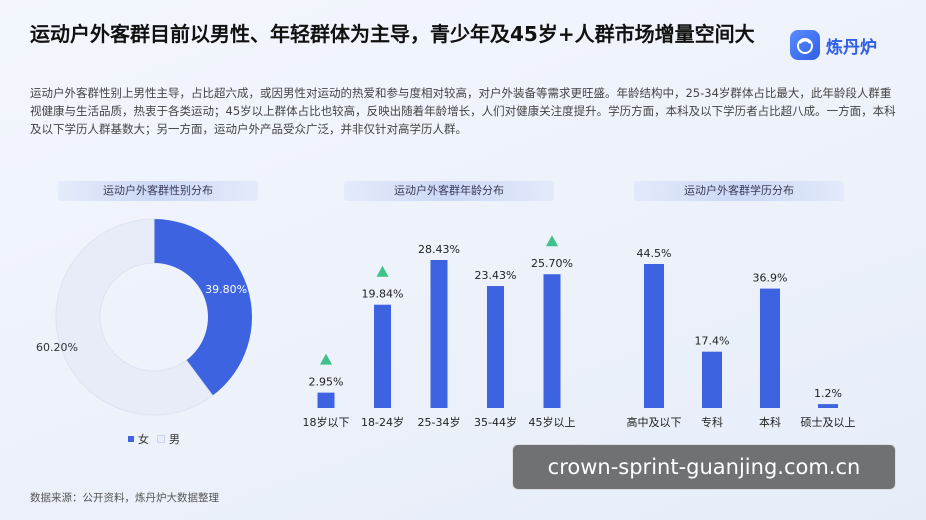  I want to click on education-chart-title: 运动户外客群学历分布, so click(739, 191).